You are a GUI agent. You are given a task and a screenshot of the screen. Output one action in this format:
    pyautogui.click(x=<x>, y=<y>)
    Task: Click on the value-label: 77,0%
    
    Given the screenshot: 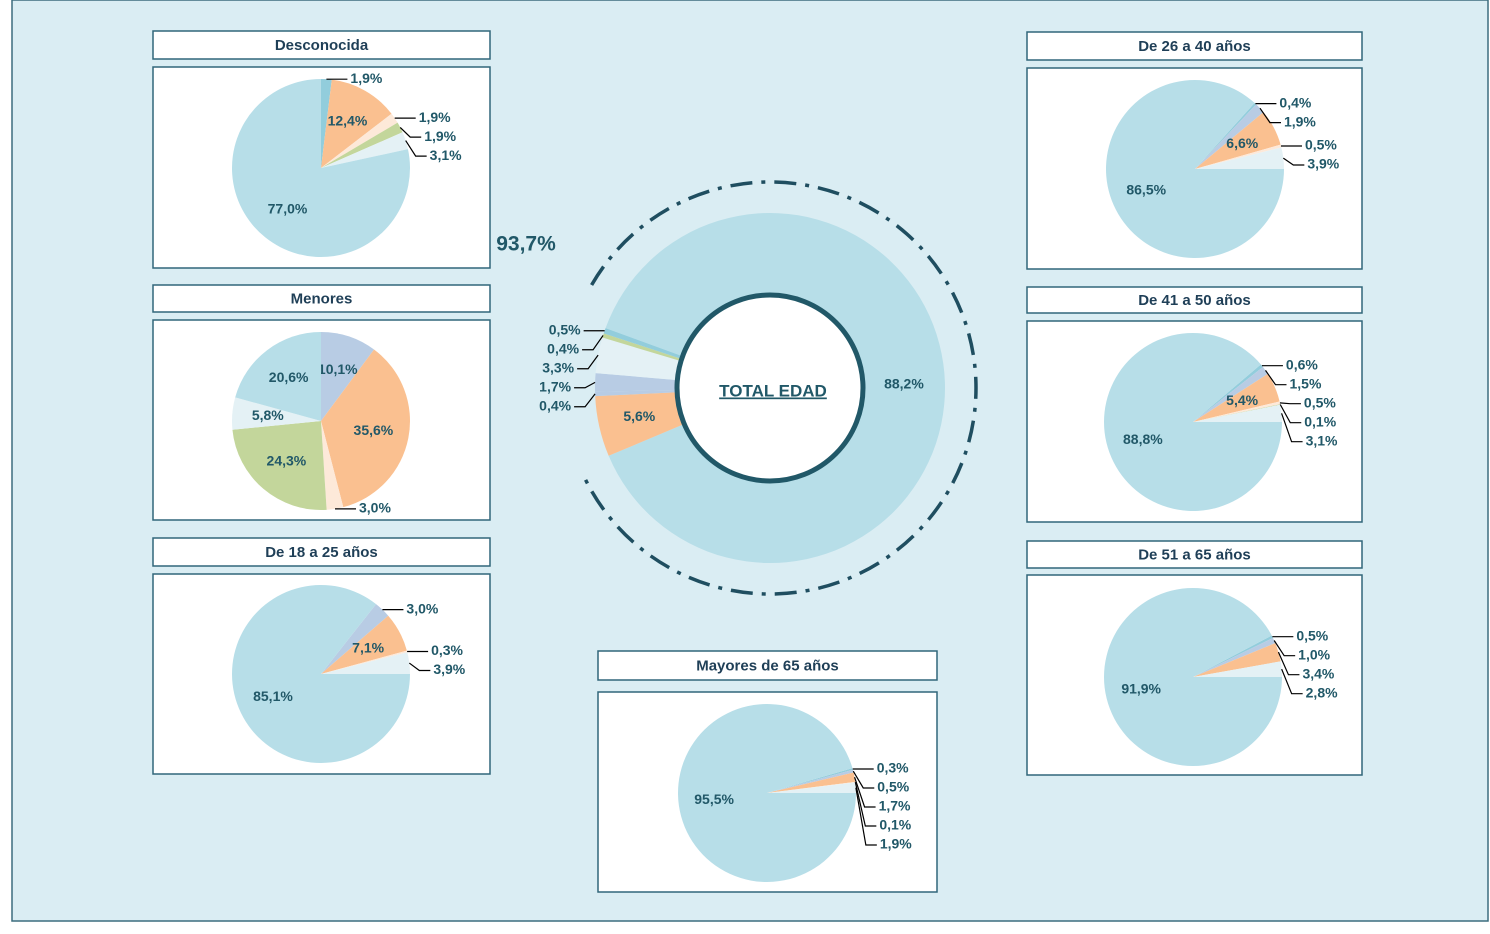 What is the action you would take?
    pyautogui.click(x=288, y=208)
    